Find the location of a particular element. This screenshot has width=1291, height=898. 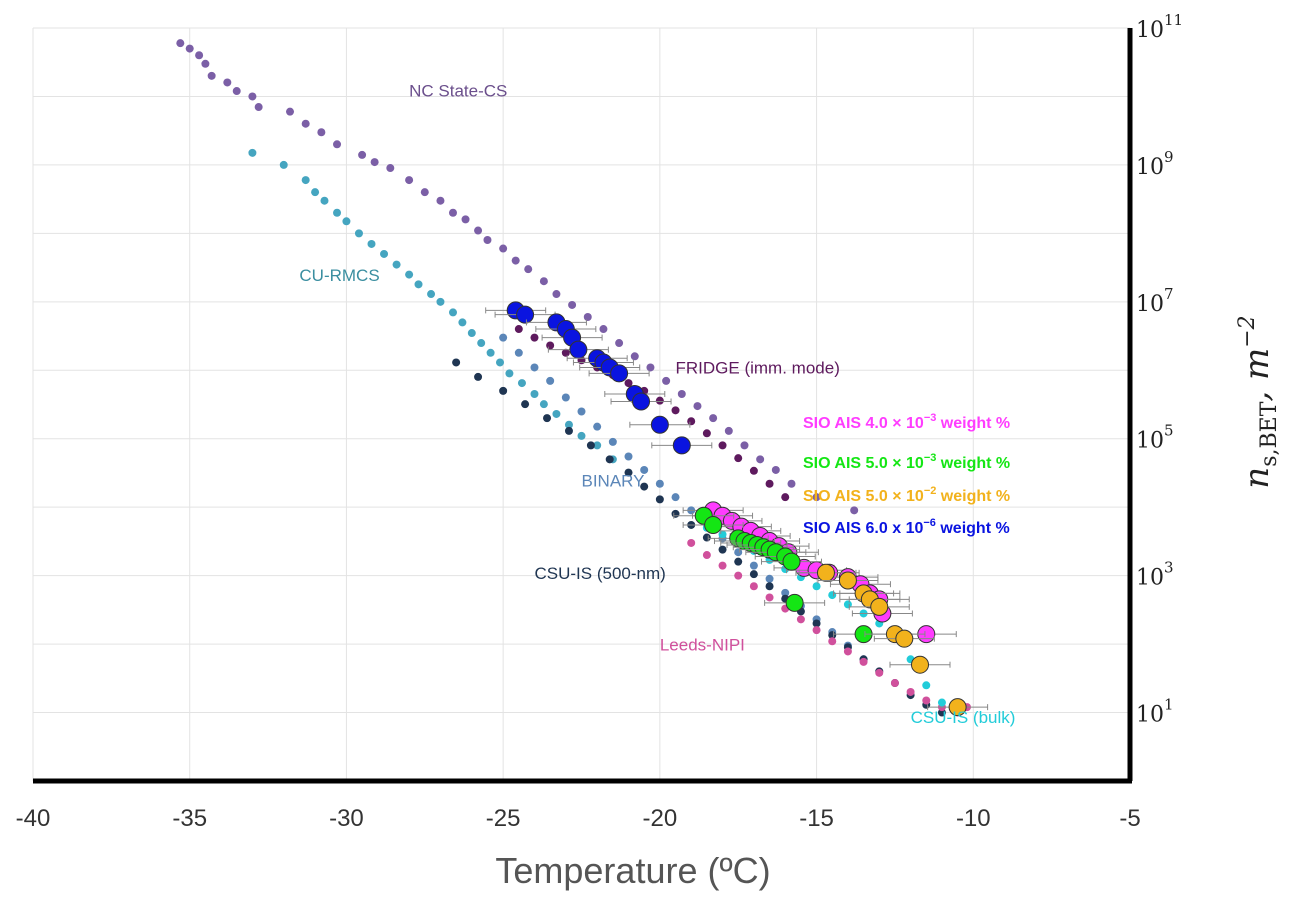

series-sio-ais-5-0-x-10-2-weight is located at coordinates (892, 640).